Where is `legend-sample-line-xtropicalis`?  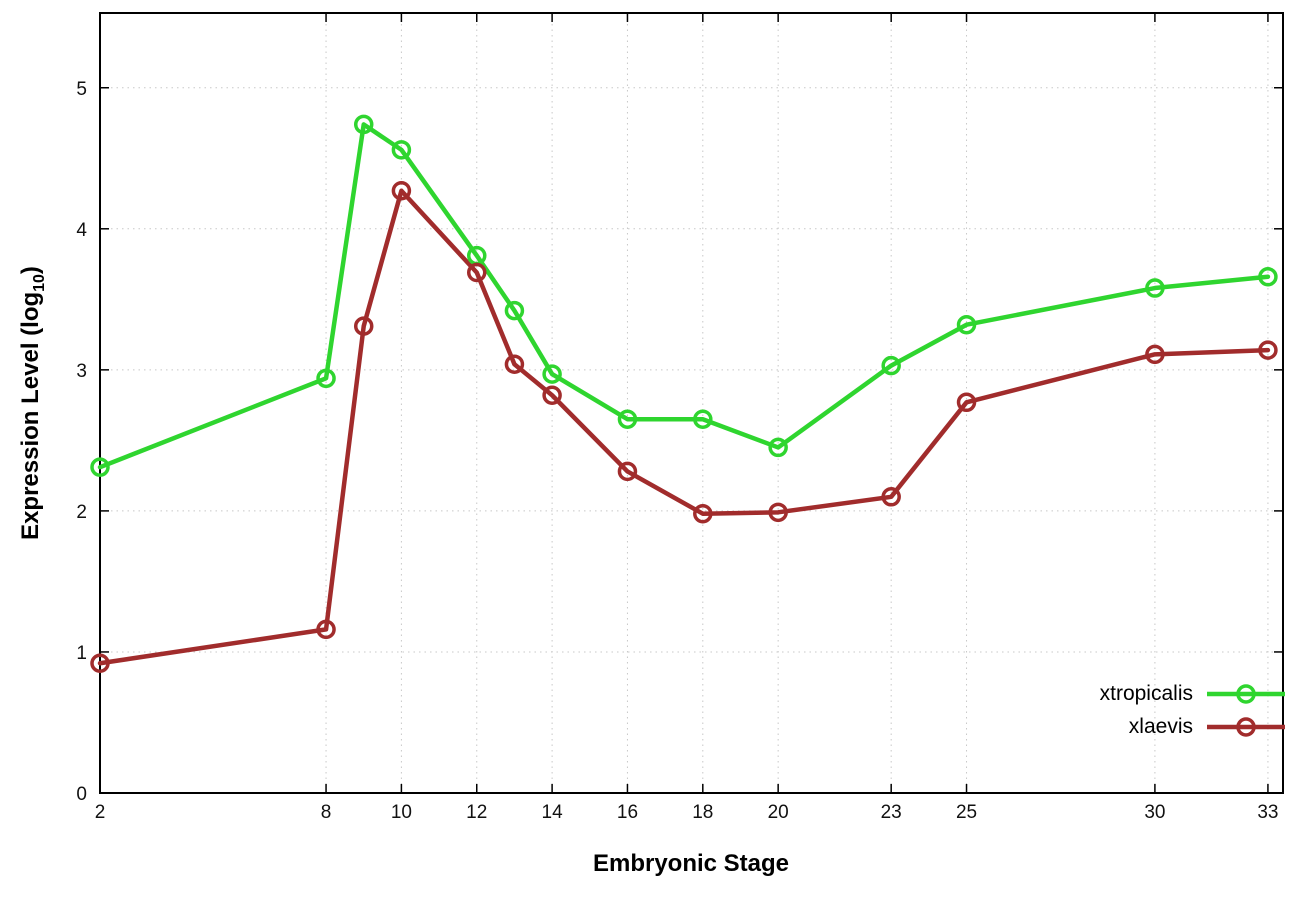 legend-sample-line-xtropicalis is located at coordinates (1246, 694).